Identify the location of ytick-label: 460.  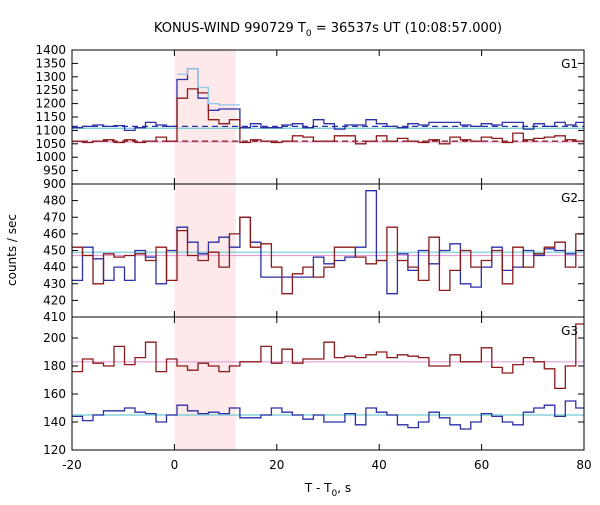
(54, 234).